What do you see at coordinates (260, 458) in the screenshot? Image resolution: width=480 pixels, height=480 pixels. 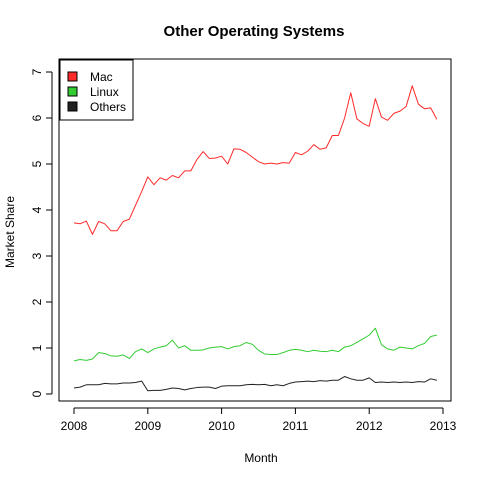 I see `x-axis-title: Month` at bounding box center [260, 458].